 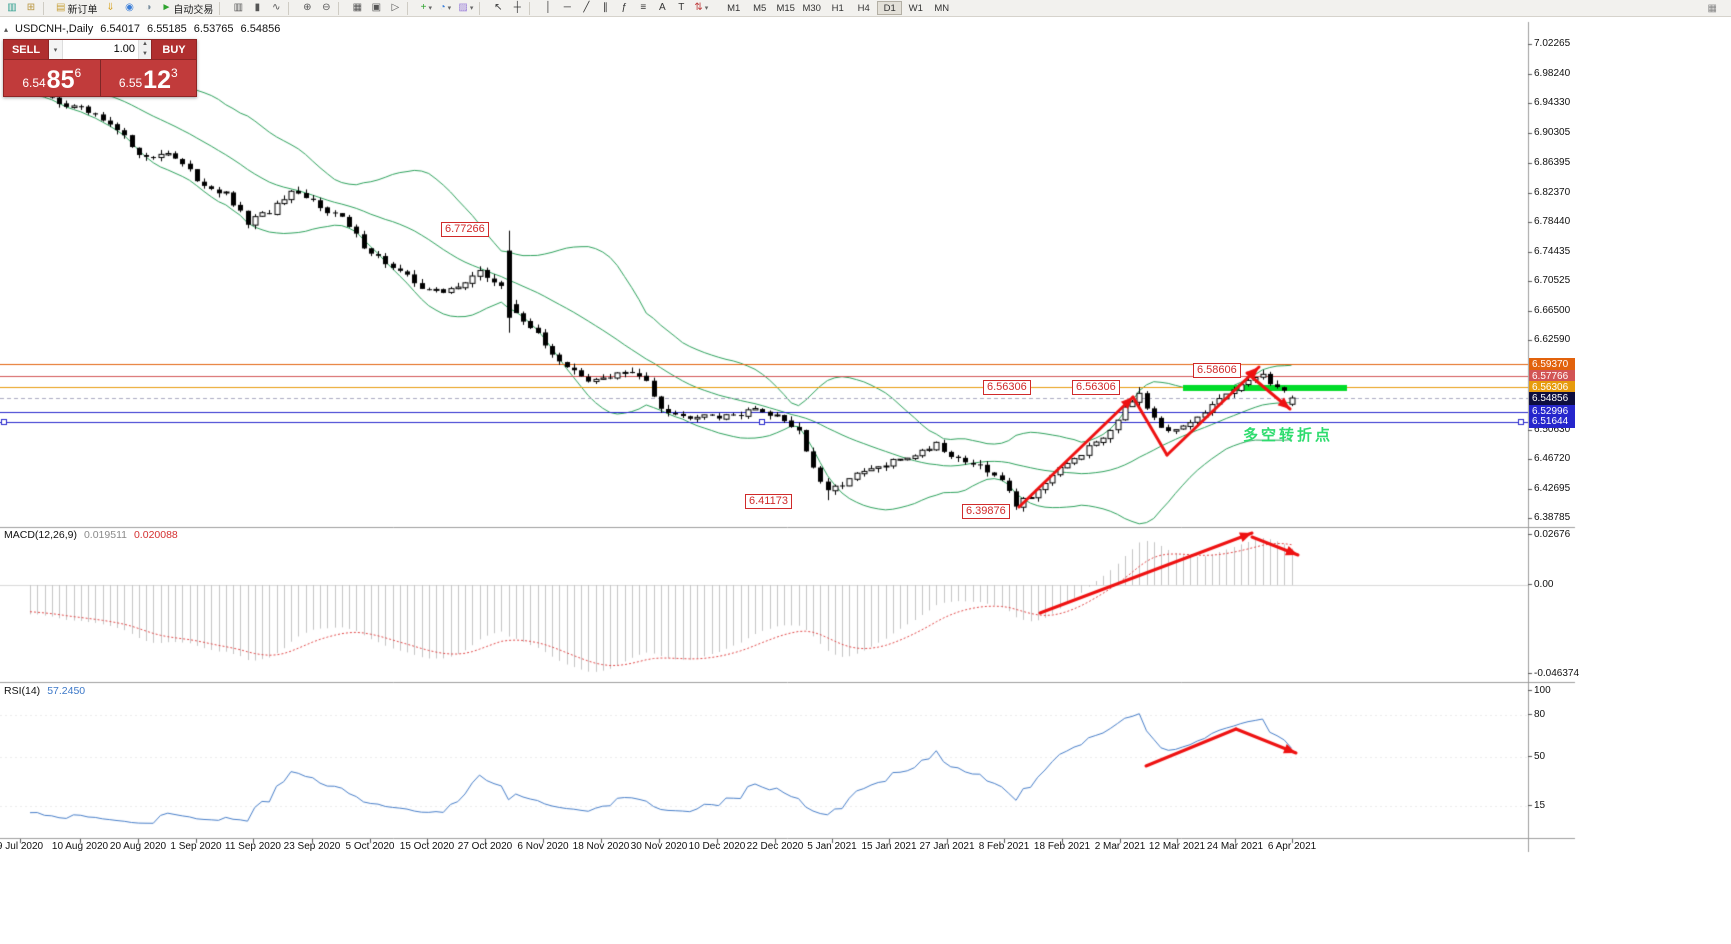 I want to click on new-order-button: ▤ 新订单, so click(x=76, y=8).